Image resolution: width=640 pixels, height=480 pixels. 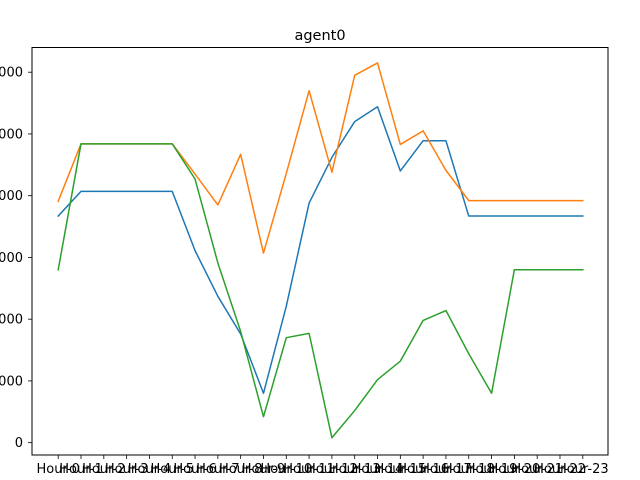 I want to click on x-tick-label: Hour-20, so click(x=515, y=469).